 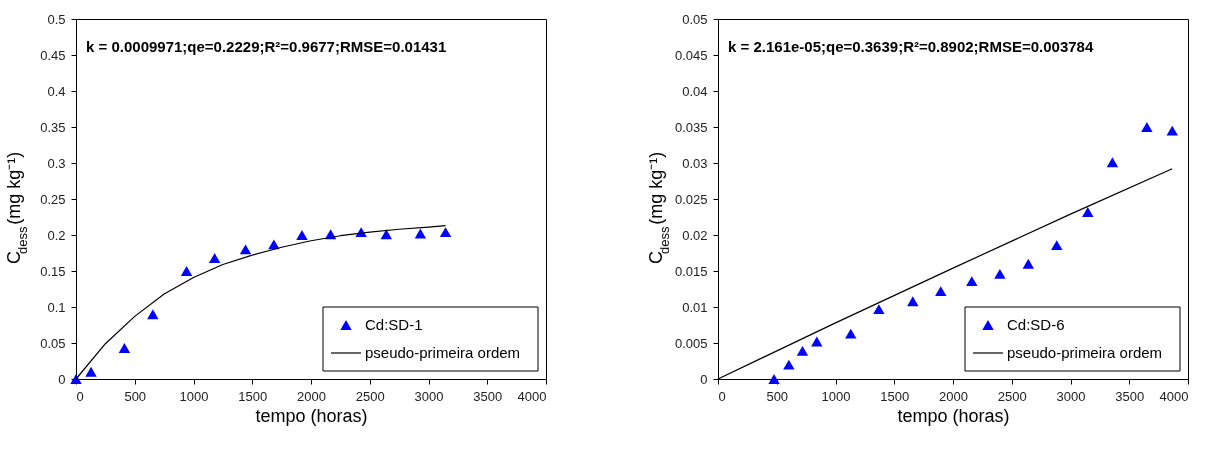 I want to click on y-tick-label: 0.35, so click(x=53, y=127).